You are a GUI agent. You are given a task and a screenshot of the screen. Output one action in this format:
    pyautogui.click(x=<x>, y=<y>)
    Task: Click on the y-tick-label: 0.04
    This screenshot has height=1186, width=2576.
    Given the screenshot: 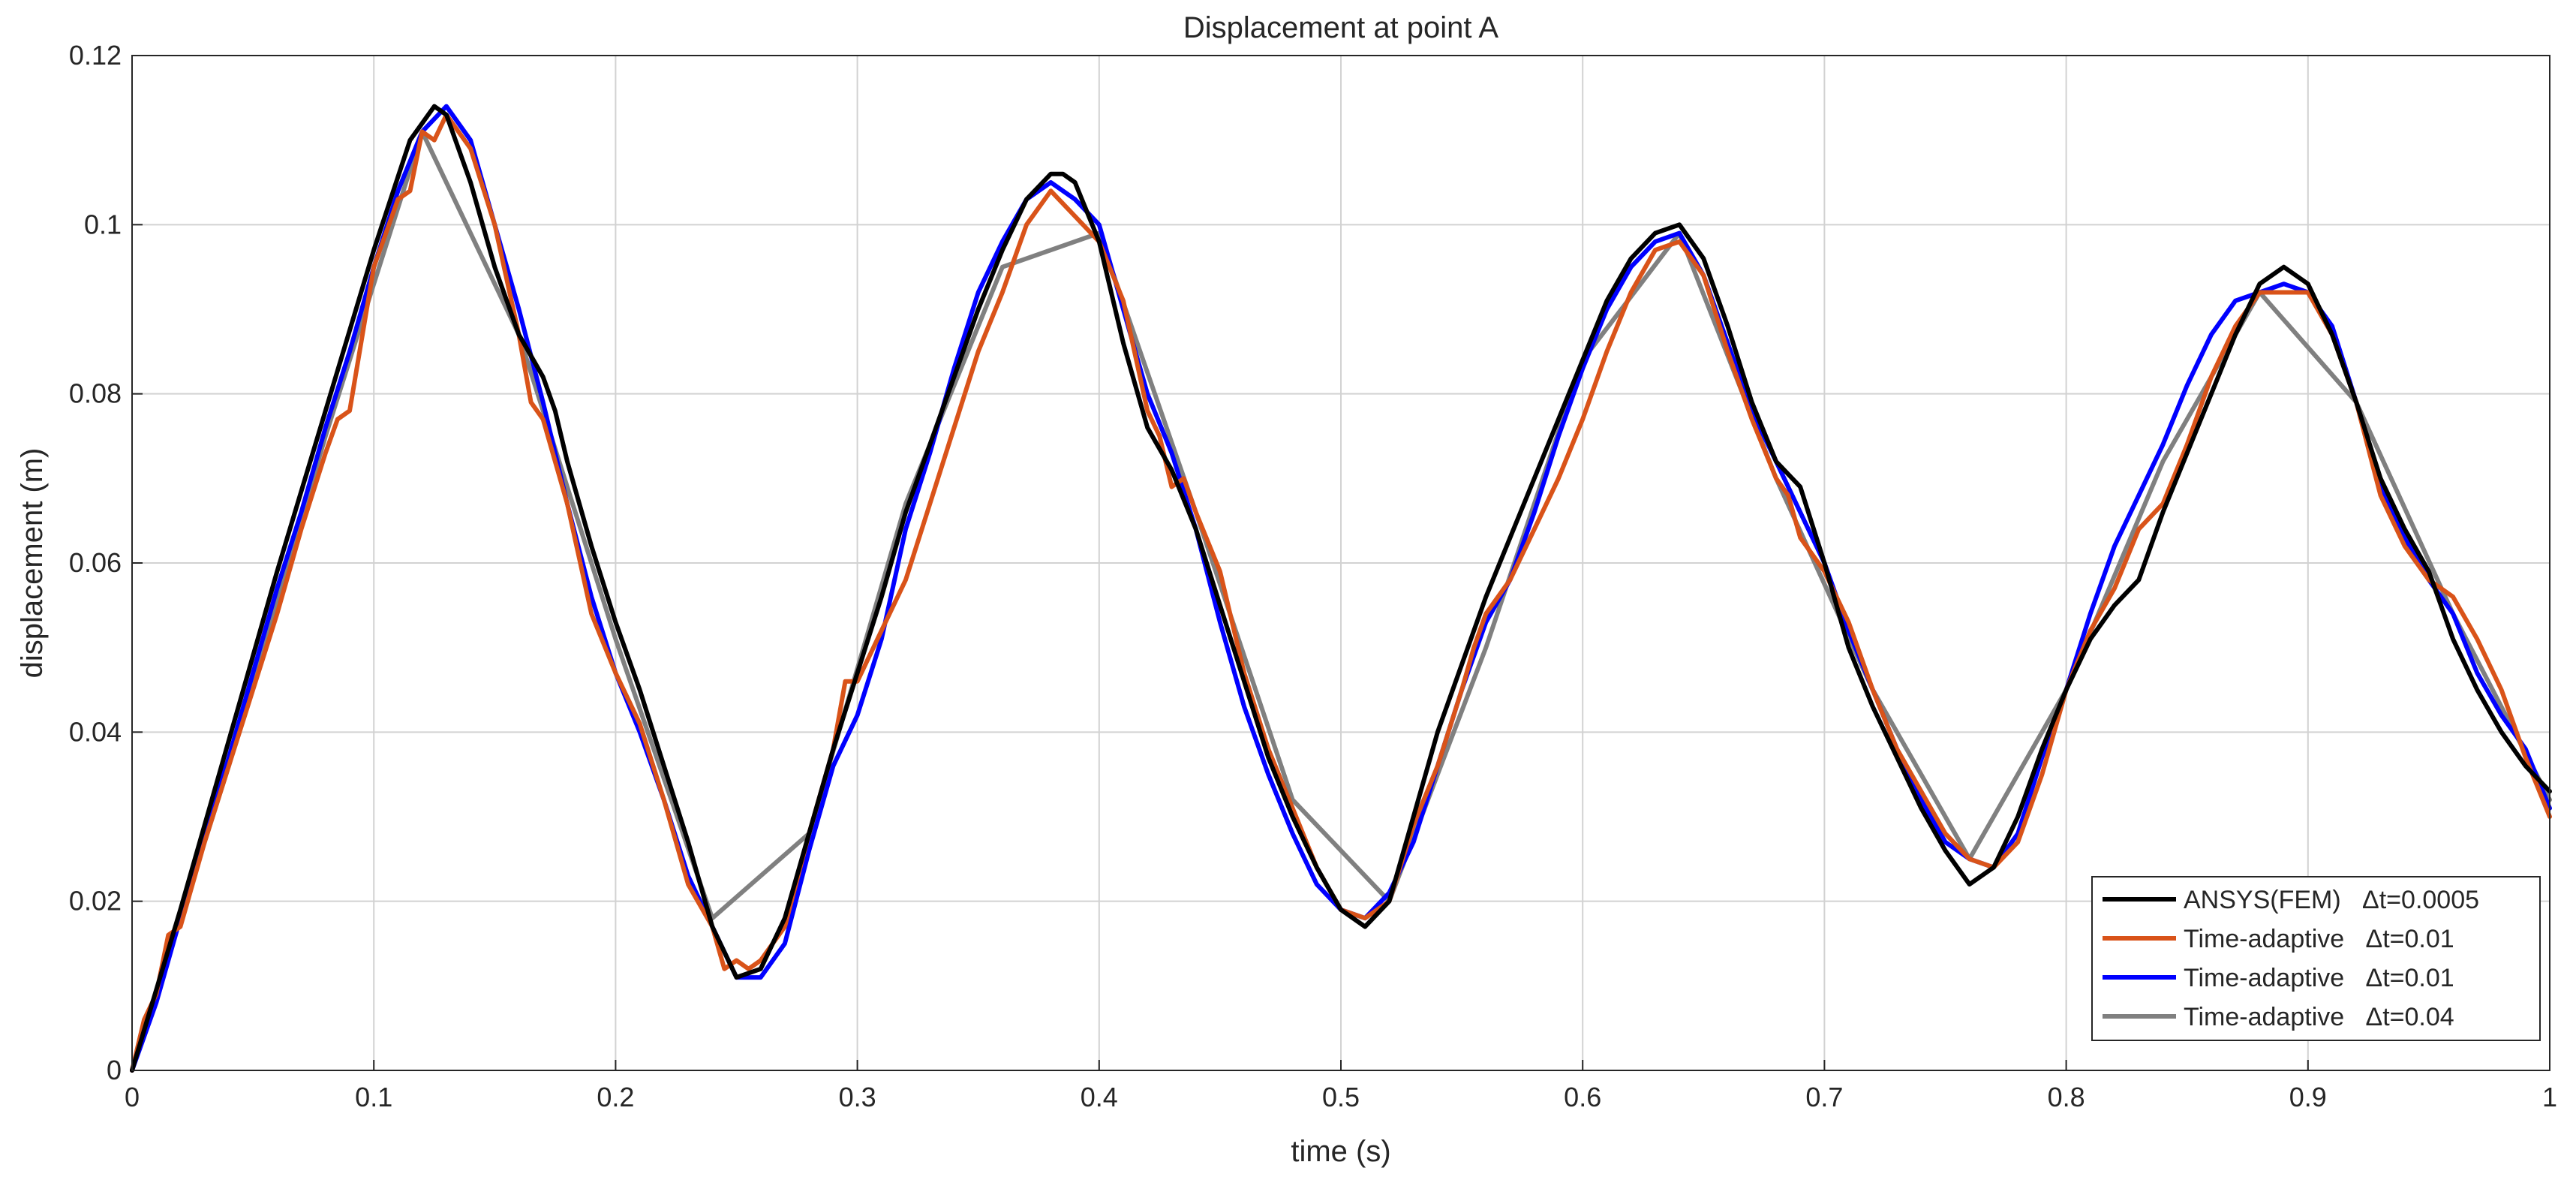 What is the action you would take?
    pyautogui.click(x=95, y=731)
    